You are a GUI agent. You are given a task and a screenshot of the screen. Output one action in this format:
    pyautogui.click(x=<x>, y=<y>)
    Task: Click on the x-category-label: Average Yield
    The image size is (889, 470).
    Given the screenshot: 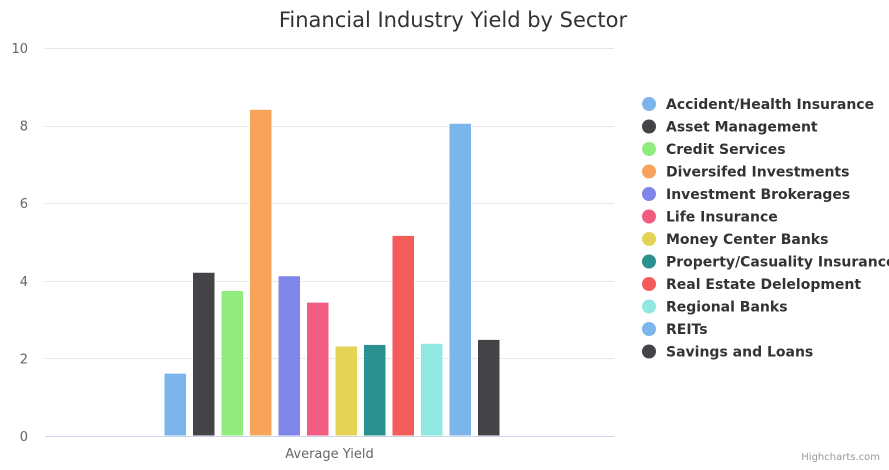 What is the action you would take?
    pyautogui.click(x=329, y=454)
    